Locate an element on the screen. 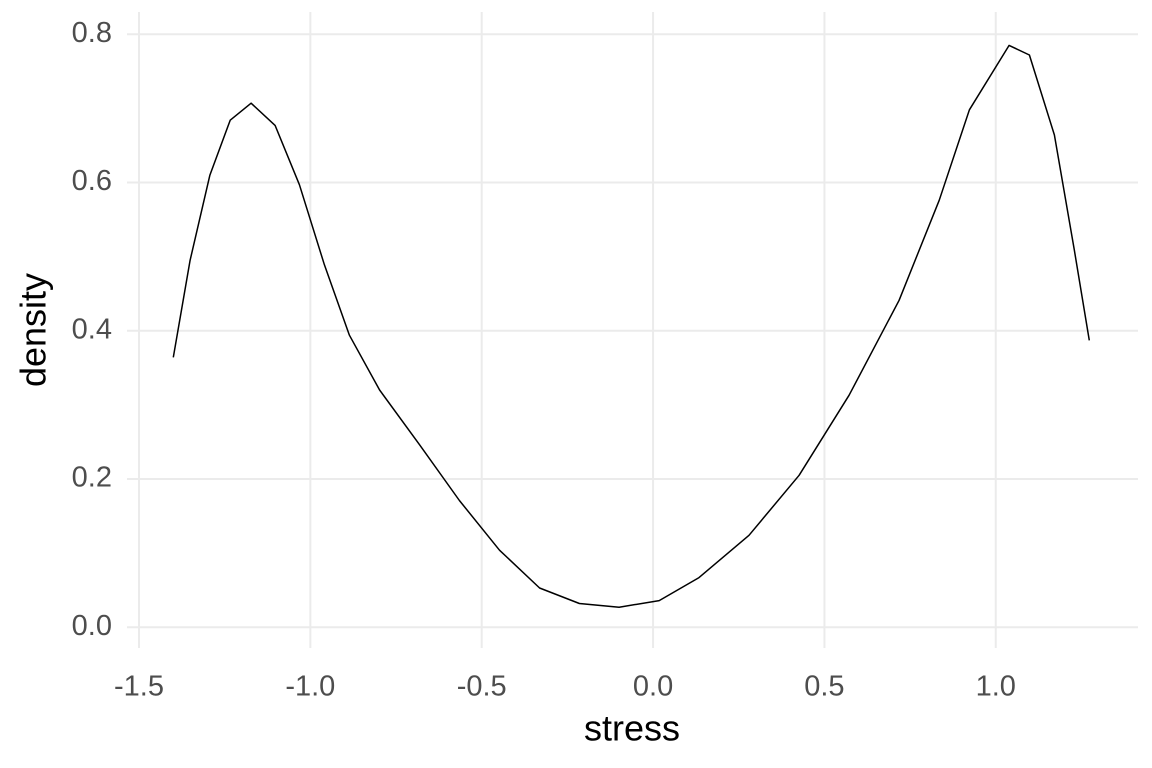 Image resolution: width=1152 pixels, height=768 pixels. y-tick-label: 0.4 is located at coordinates (92, 329).